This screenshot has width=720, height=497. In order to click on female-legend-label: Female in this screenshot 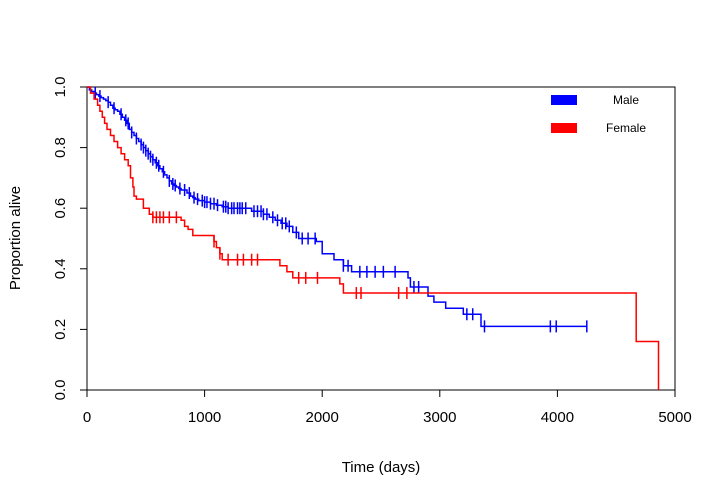, I will do `click(626, 128)`.